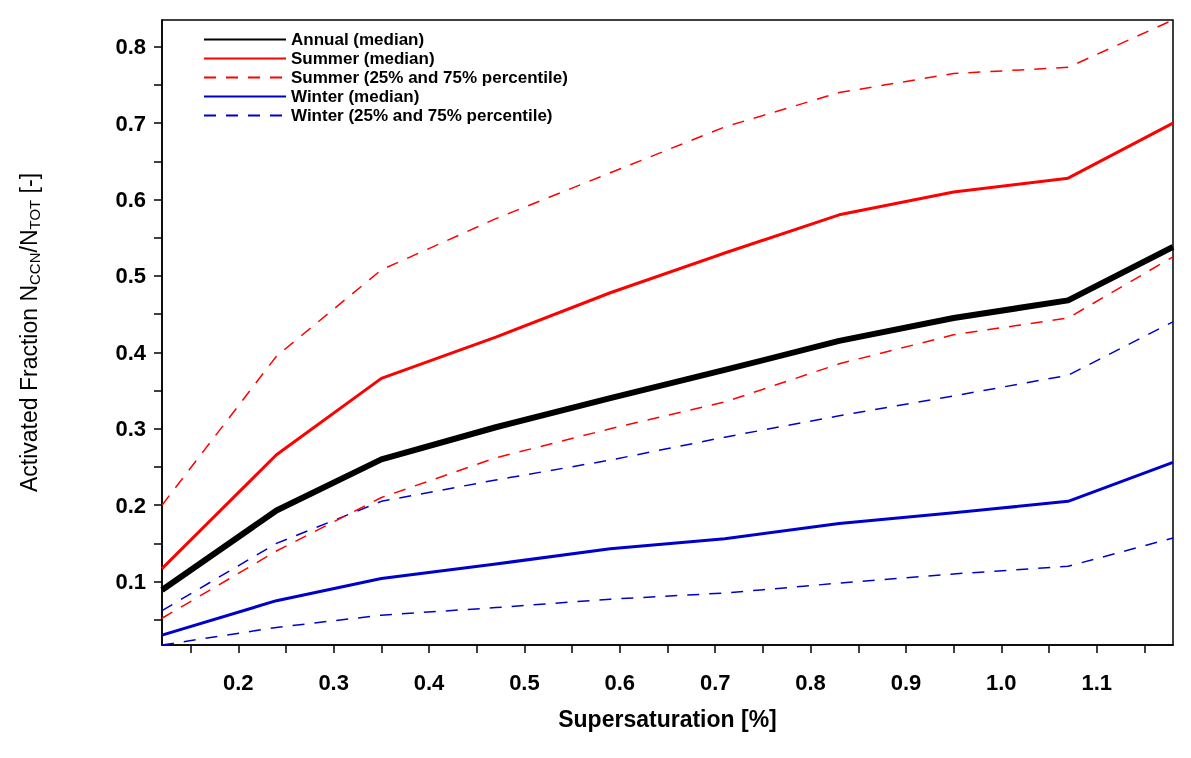 This screenshot has width=1191, height=758. Describe the element at coordinates (238, 682) in the screenshot. I see `x-tick-label: 0.2` at that location.